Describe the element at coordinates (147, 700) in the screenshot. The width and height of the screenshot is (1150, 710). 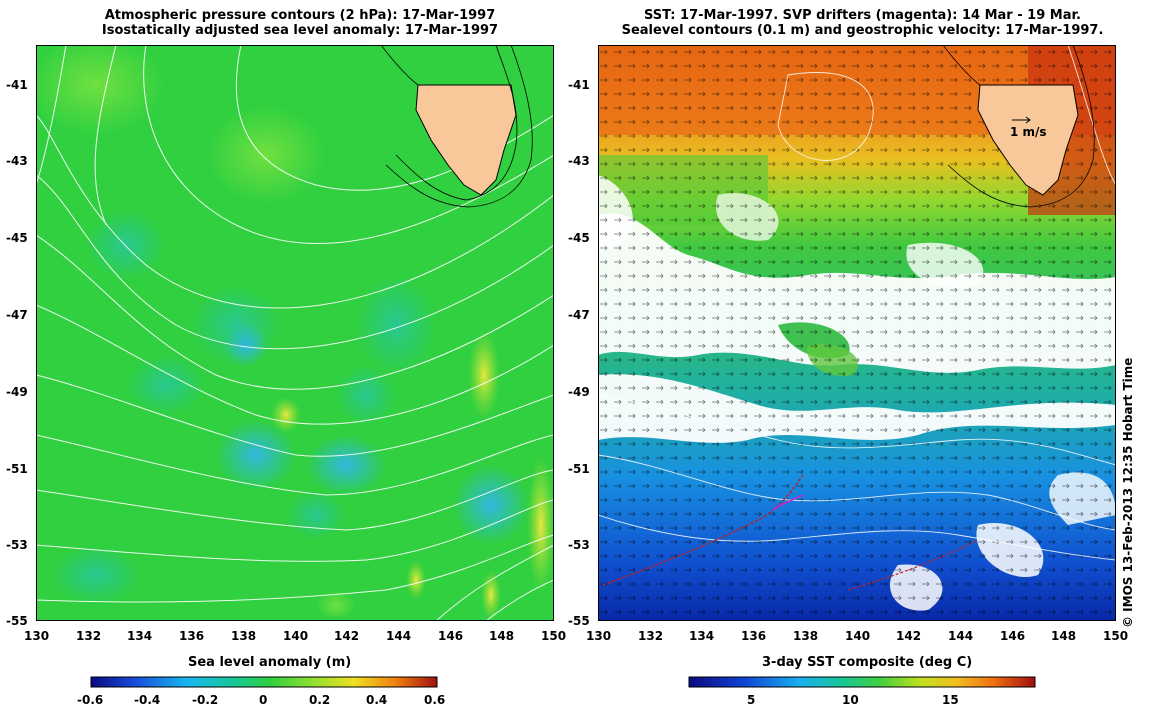
I see `left-cb-tick: -0.4` at that location.